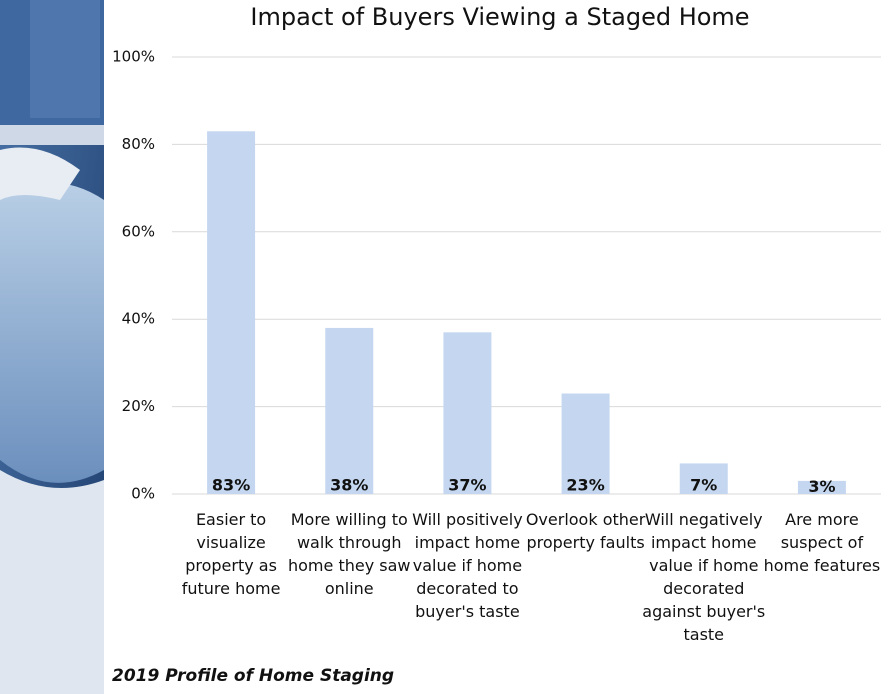 This screenshot has width=895, height=694. What do you see at coordinates (822, 542) in the screenshot?
I see `x-tick-label: Are more suspect of home features` at bounding box center [822, 542].